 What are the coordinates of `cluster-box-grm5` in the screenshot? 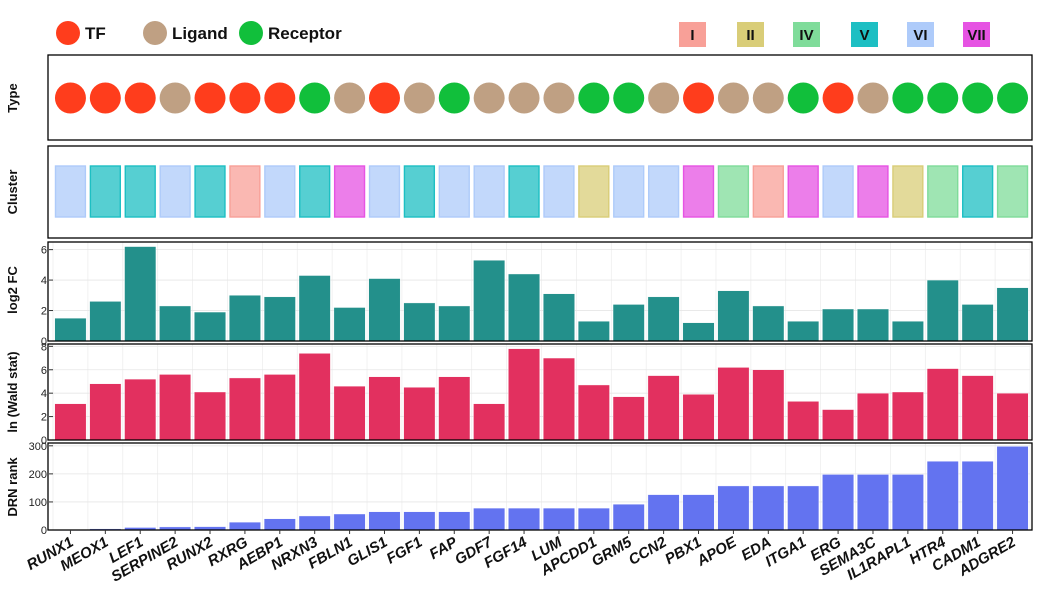 It's located at (629, 191).